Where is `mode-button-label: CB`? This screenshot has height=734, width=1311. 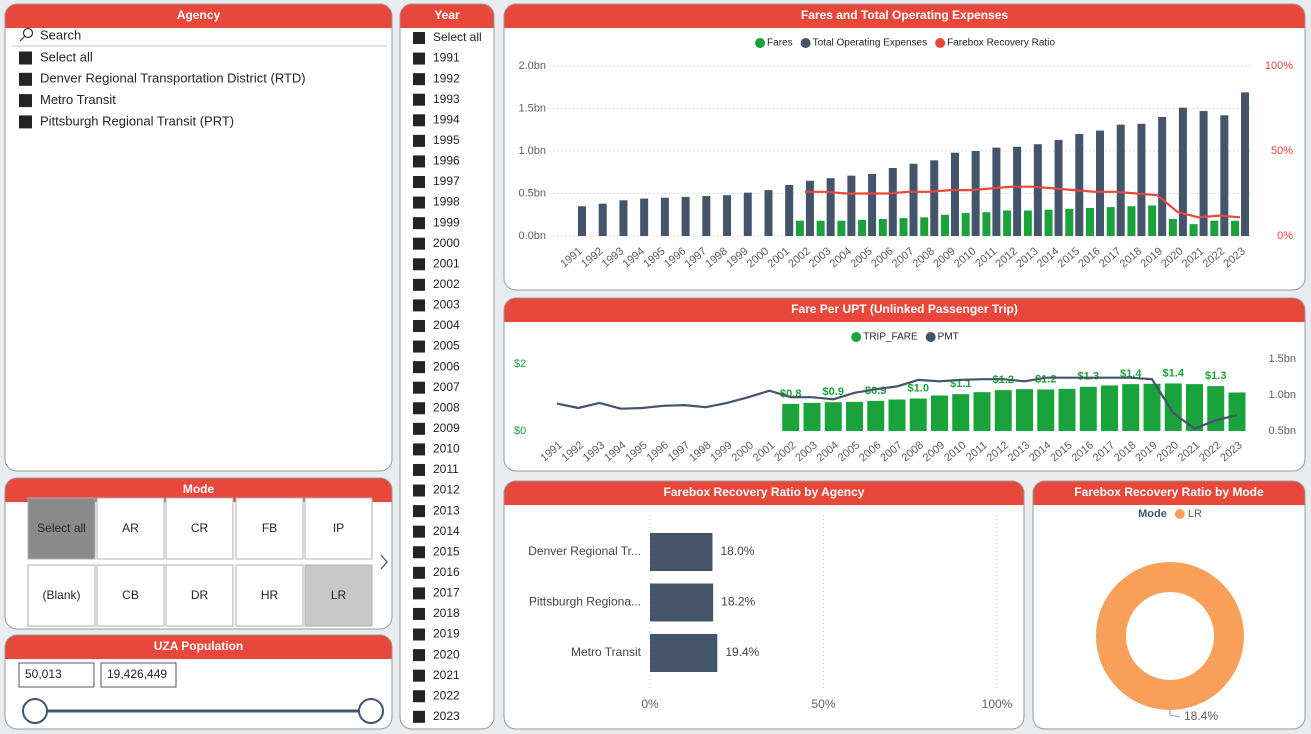
mode-button-label: CB is located at coordinates (130, 595).